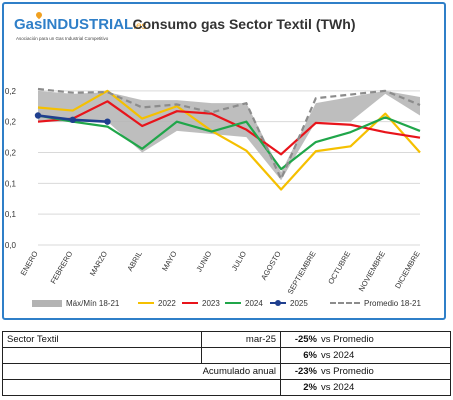 The width and height of the screenshot is (453, 400). What do you see at coordinates (28, 24) in the screenshot?
I see `logo-gas-text: Gas` at bounding box center [28, 24].